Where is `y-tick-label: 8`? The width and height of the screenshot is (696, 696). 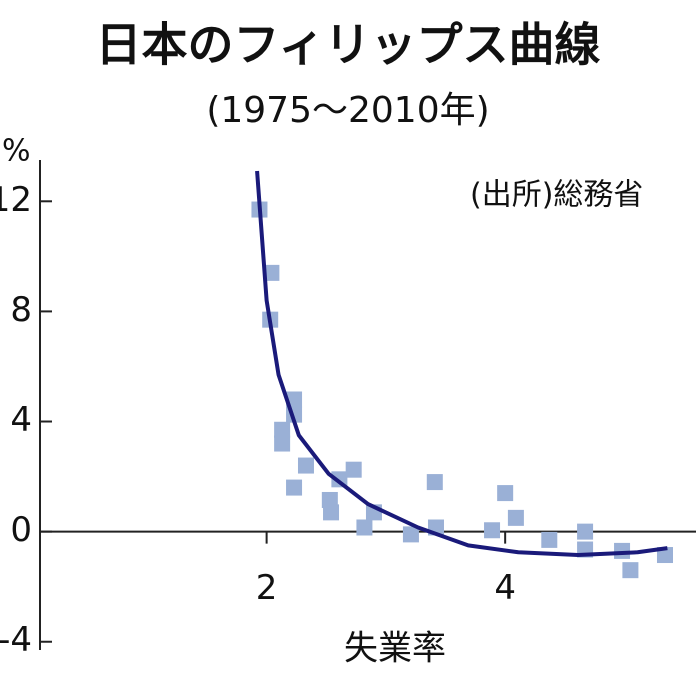
y-tick-label: 8 is located at coordinates (21, 310).